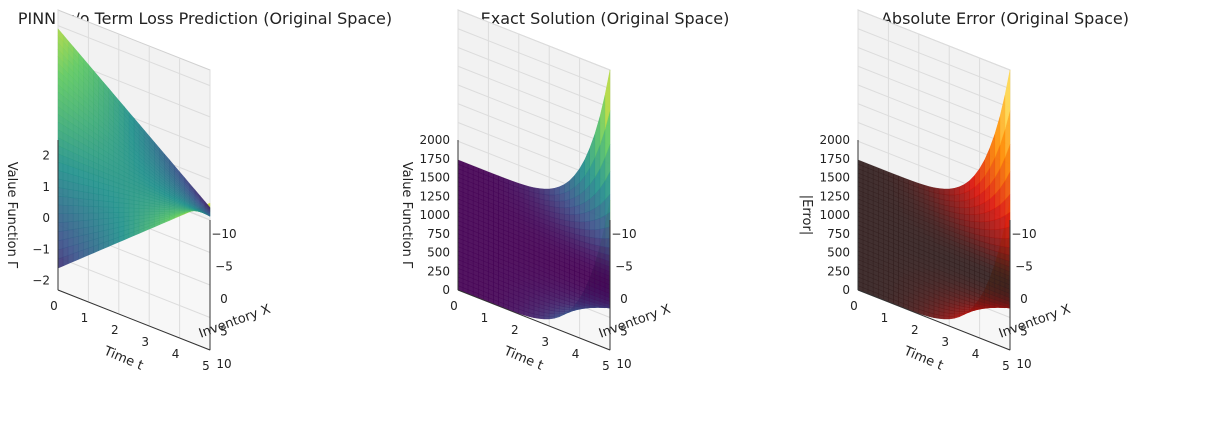 This screenshot has height=437, width=1211. Describe the element at coordinates (46, 156) in the screenshot. I see `z-tick-label: 2` at that location.